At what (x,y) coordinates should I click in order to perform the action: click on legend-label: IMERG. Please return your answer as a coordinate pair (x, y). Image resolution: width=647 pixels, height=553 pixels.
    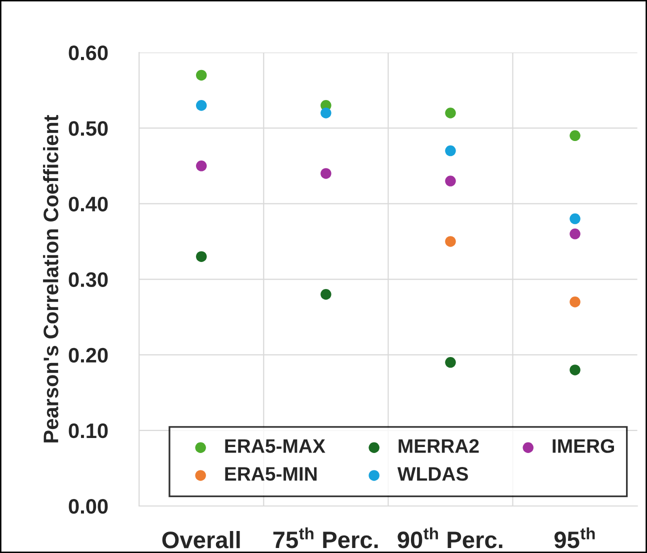
    Looking at the image, I should click on (583, 446).